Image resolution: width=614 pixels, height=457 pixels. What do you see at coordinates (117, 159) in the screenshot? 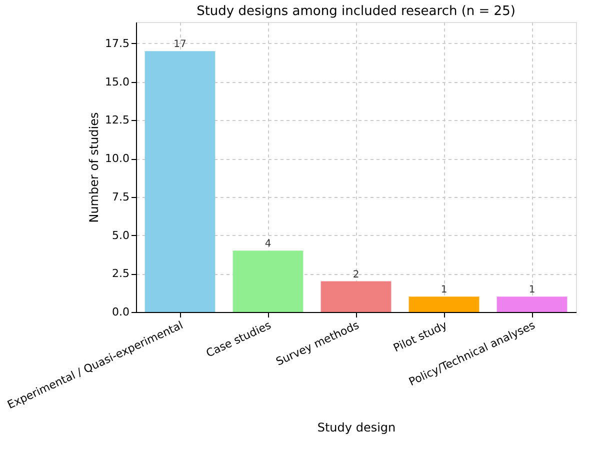
I see `y-tick-label: 10.0` at bounding box center [117, 159].